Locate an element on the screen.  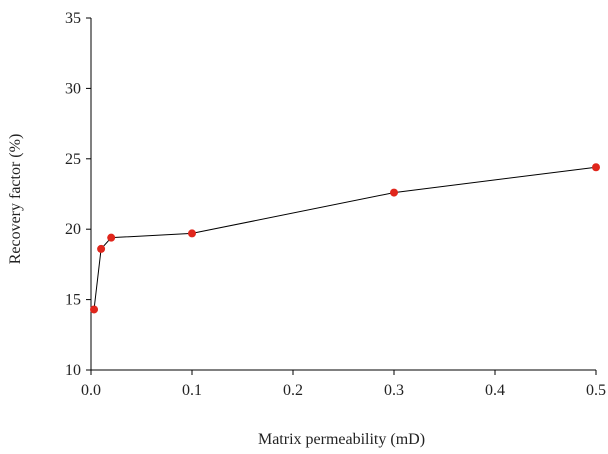
y-tick-label: 30 is located at coordinates (73, 88).